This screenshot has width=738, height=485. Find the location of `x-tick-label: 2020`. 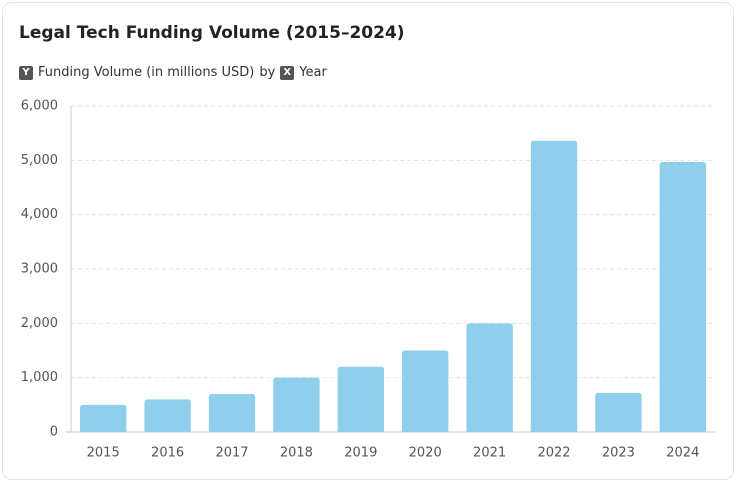

x-tick-label: 2020 is located at coordinates (425, 453).